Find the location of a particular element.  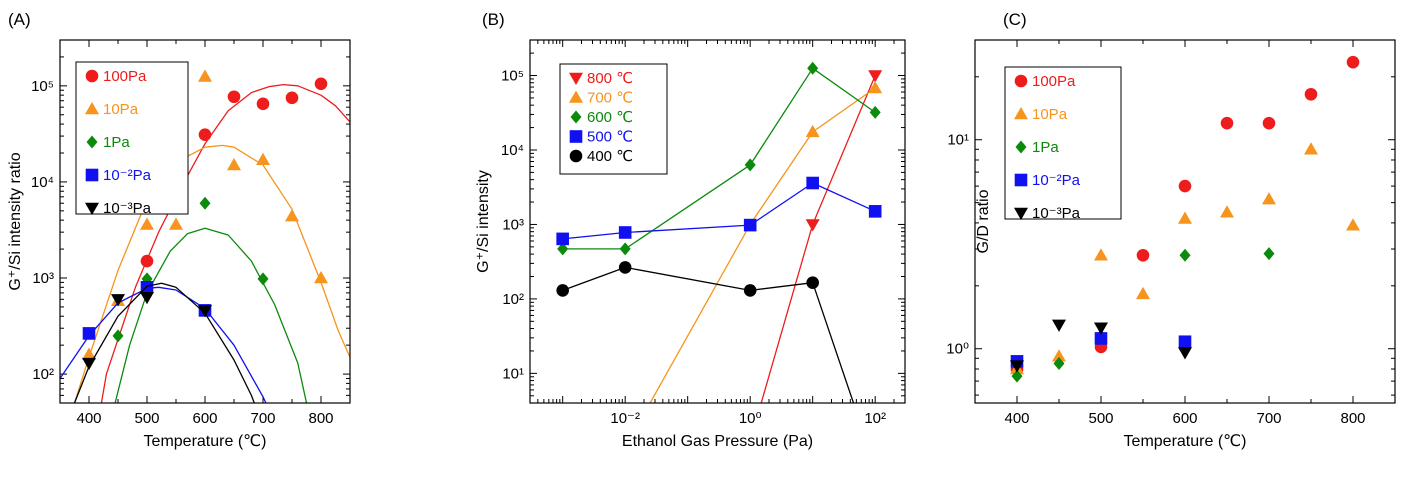

legend-entry: 700 ℃ is located at coordinates (610, 98).